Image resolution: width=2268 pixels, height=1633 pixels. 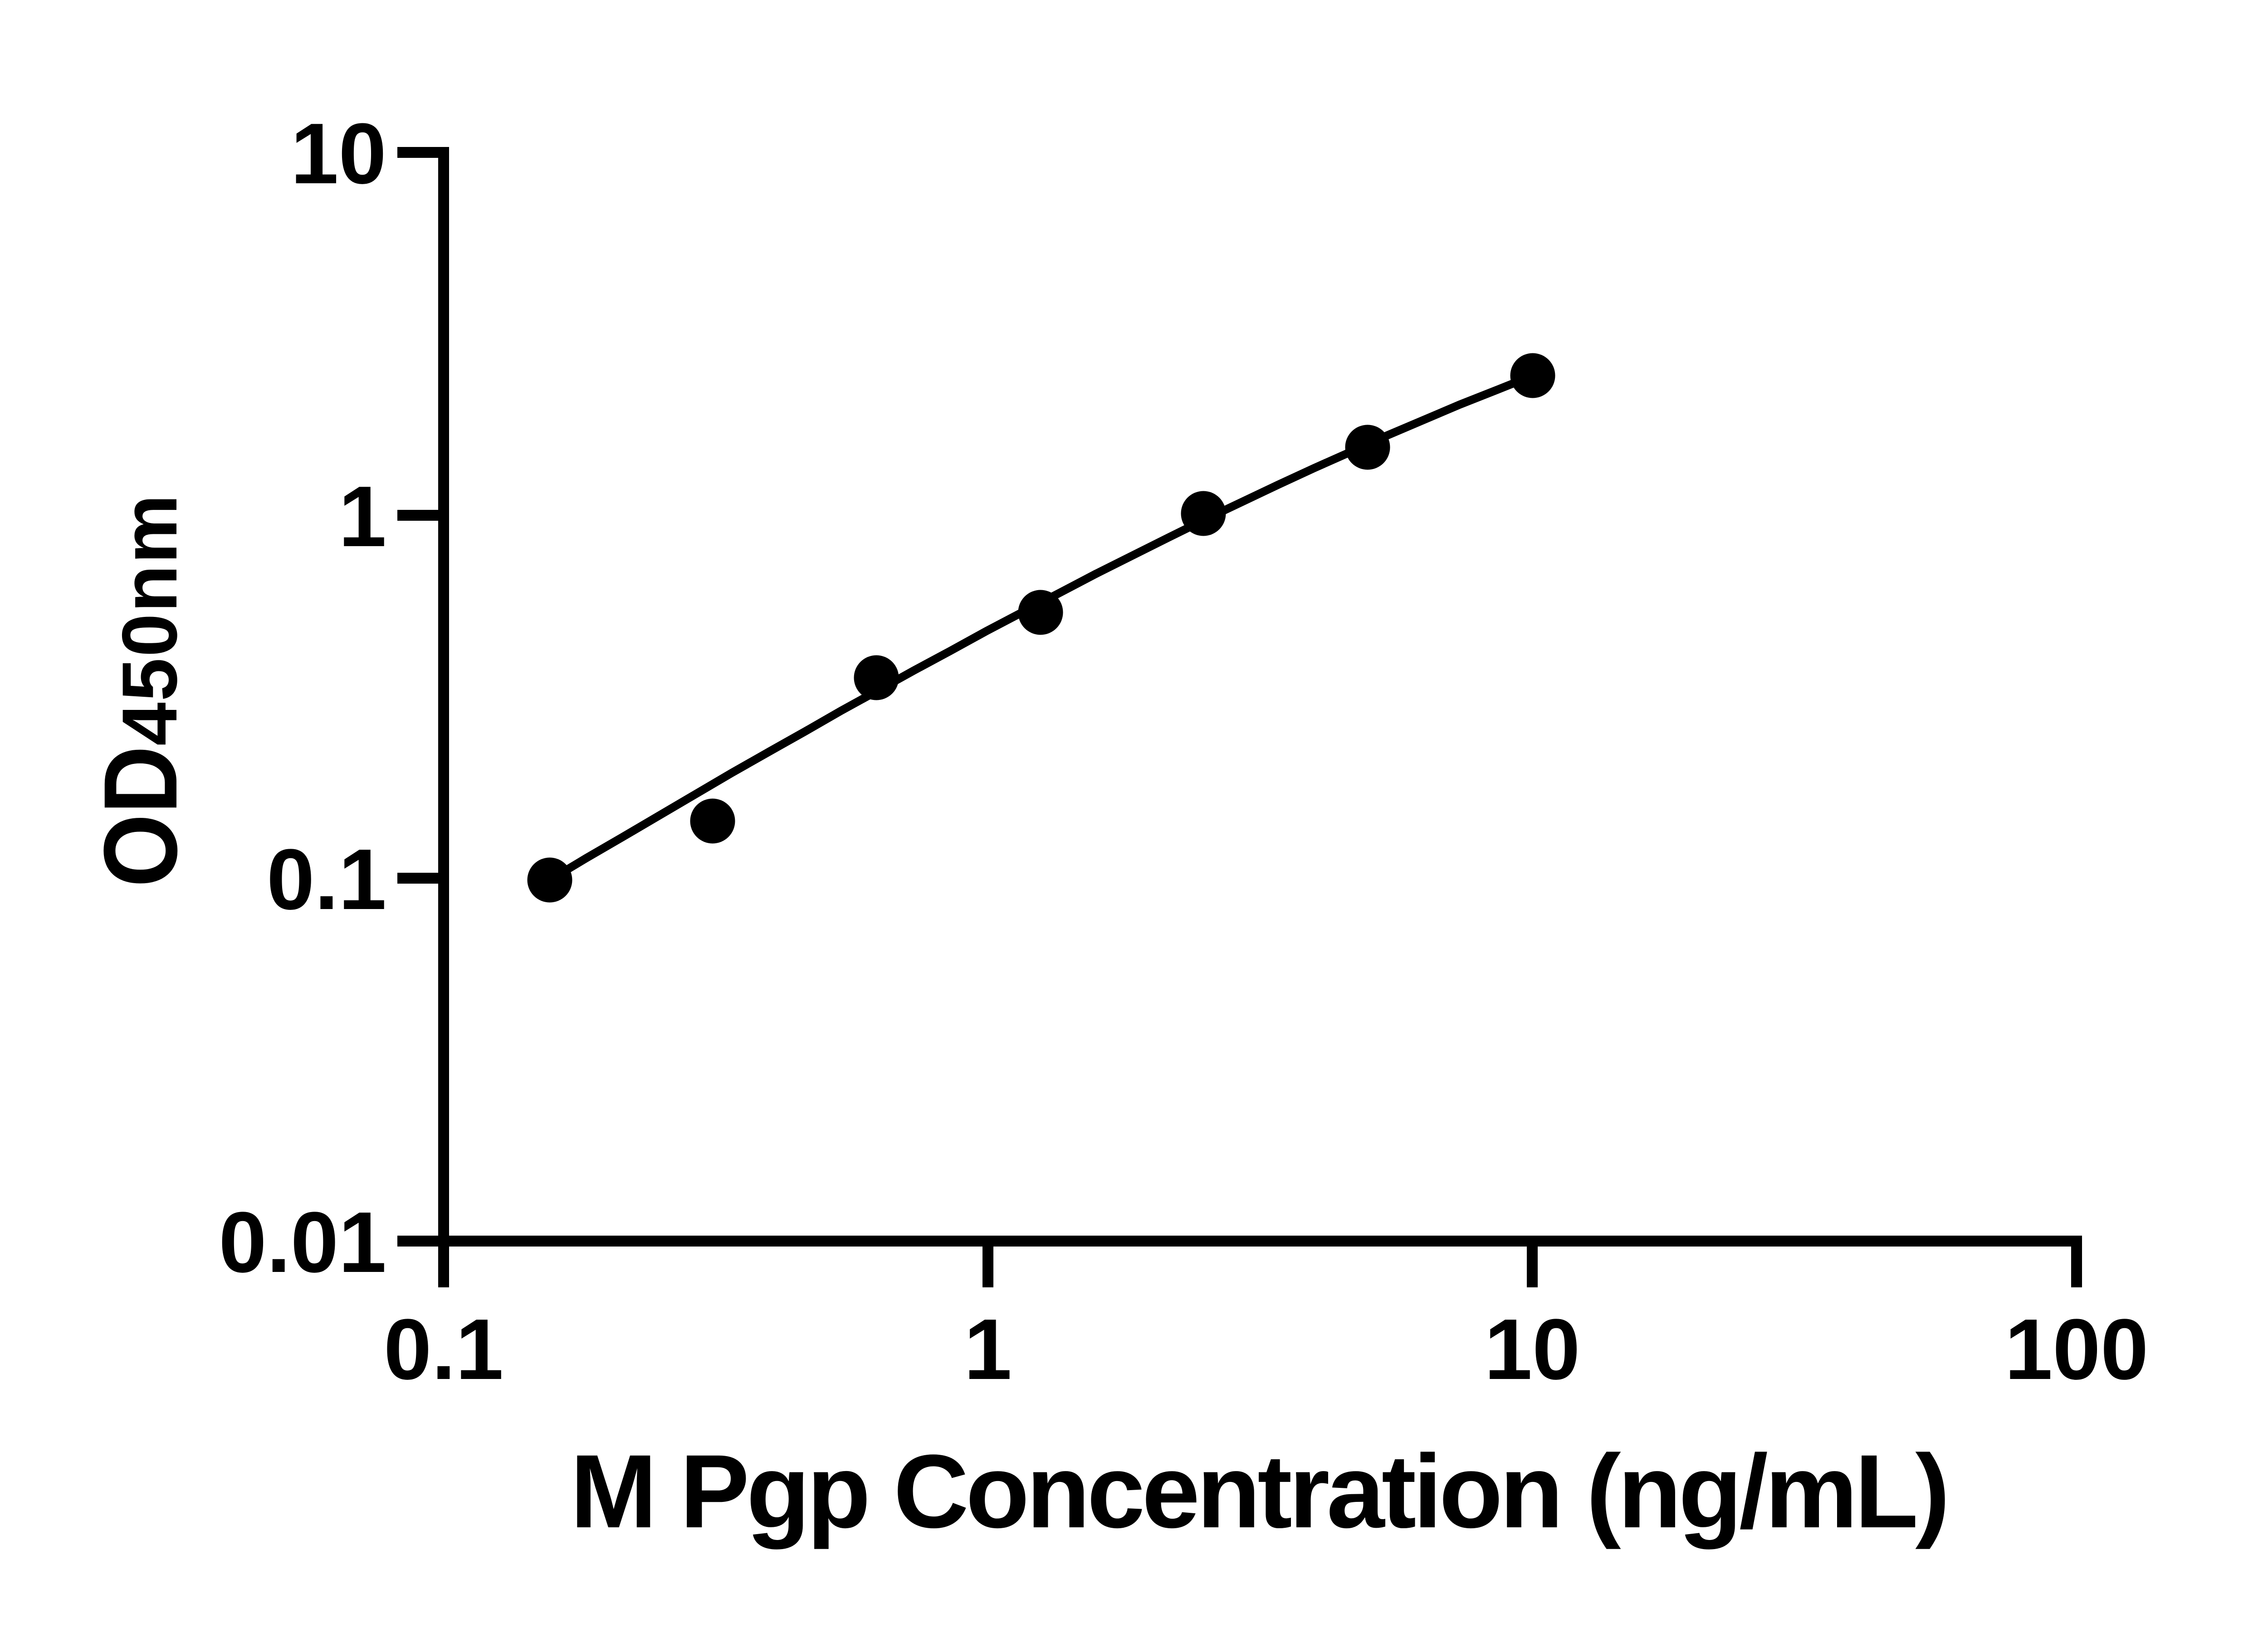 I want to click on svg-text: 0.01, so click(x=303, y=1242).